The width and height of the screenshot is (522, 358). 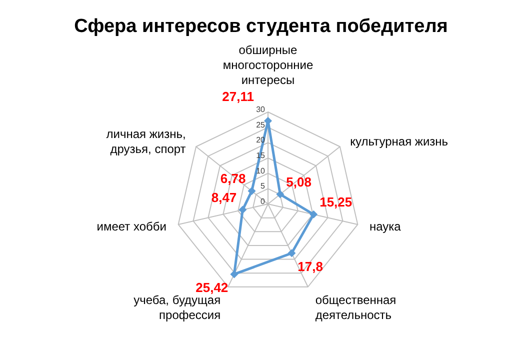 I want to click on spoke-label: личная жизнь, друзья, спорт, so click(x=146, y=141).